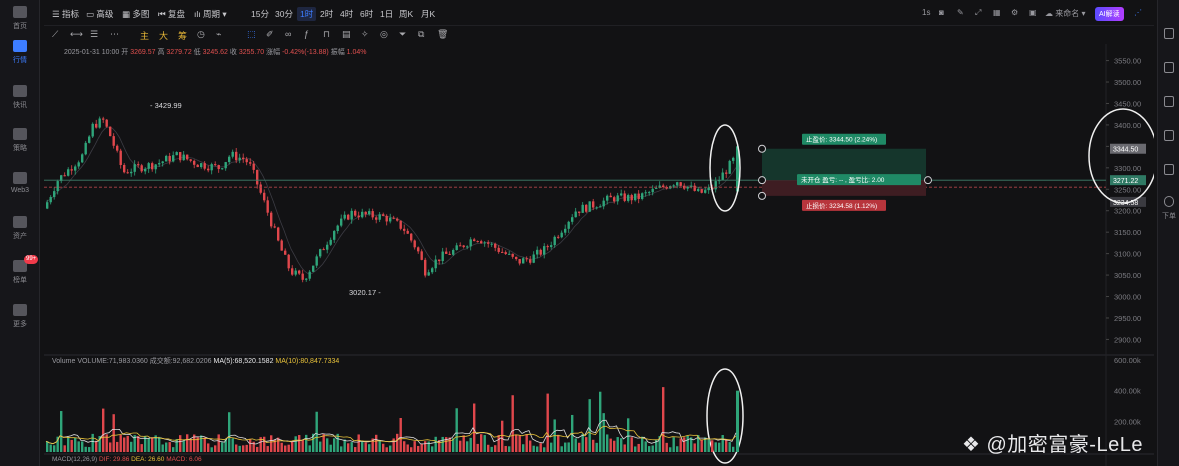 The height and width of the screenshot is (466, 1179). Describe the element at coordinates (365, 34) in the screenshot. I see `erase-icon: ✧` at that location.